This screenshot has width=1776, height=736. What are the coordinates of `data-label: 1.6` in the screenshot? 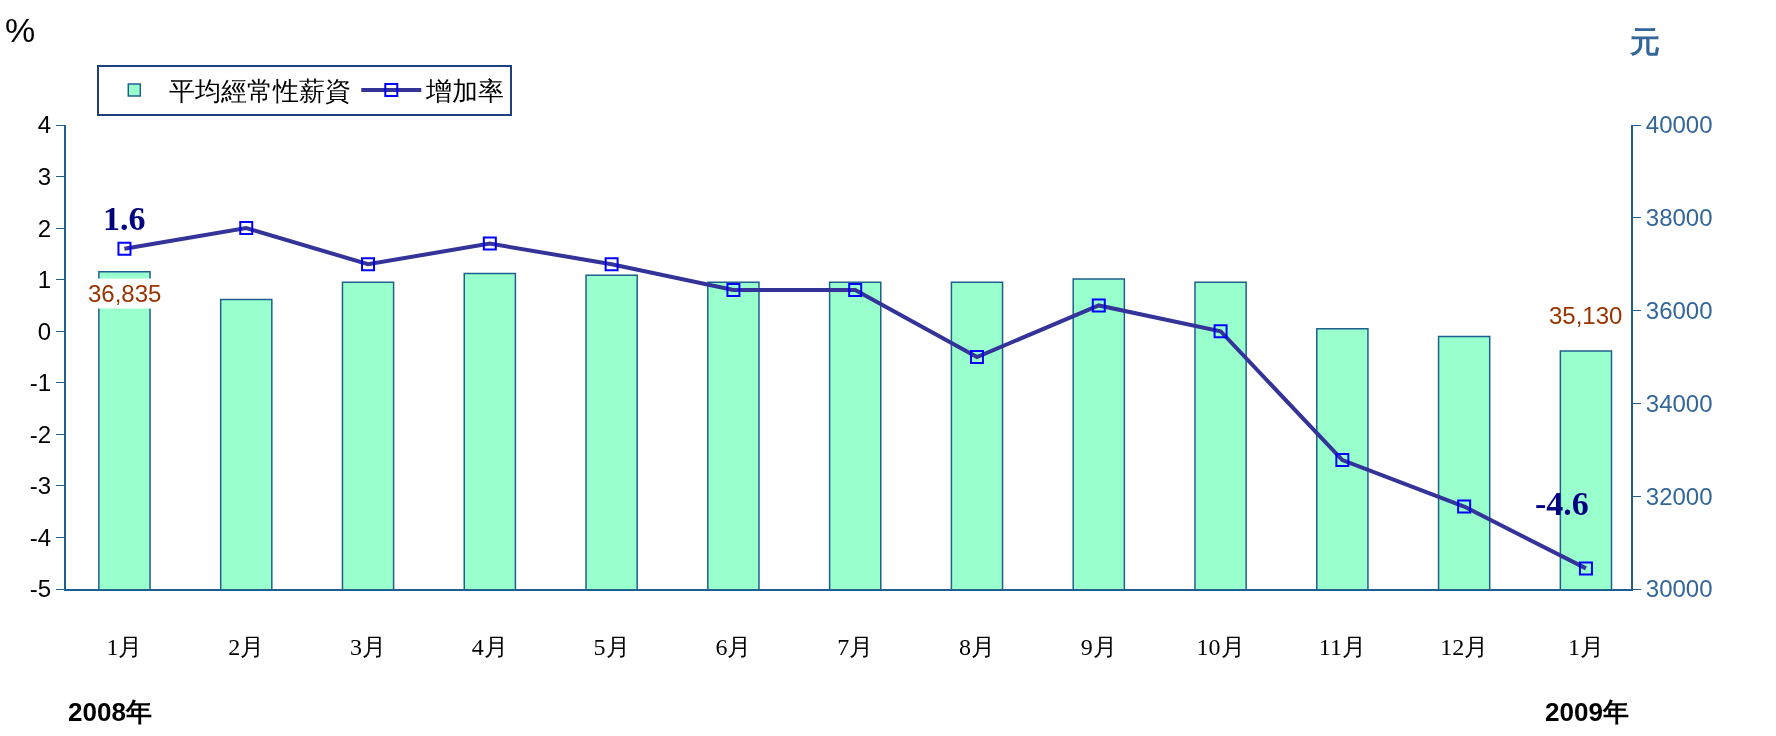 It's located at (124, 218).